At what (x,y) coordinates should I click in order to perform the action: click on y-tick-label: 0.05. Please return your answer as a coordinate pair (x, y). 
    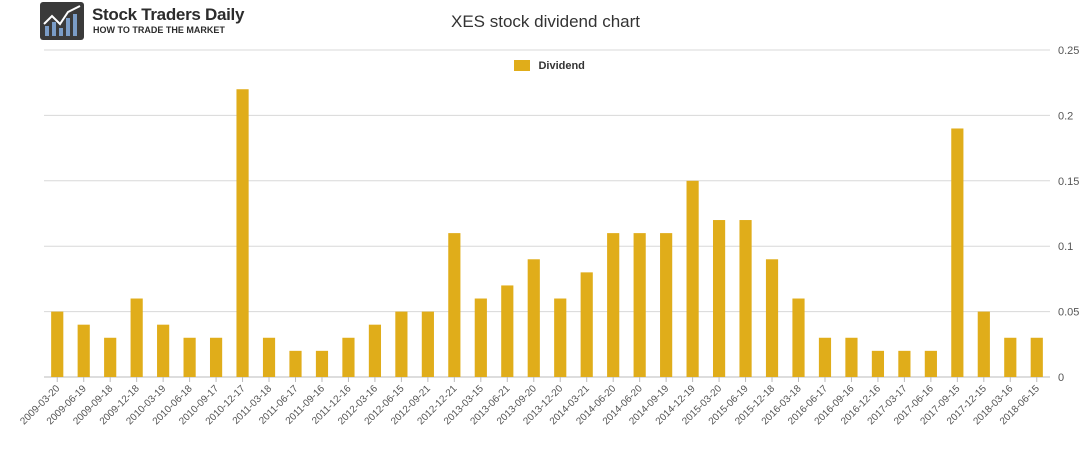
    Looking at the image, I should click on (1068, 313).